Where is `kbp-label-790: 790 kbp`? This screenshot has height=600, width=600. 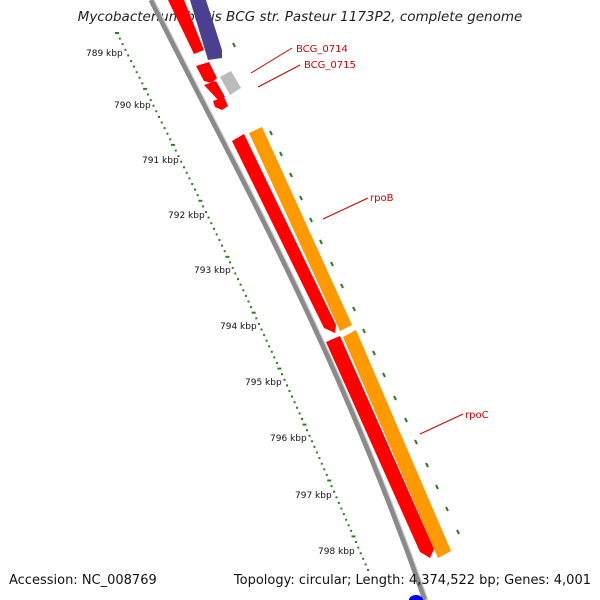 kbp-label-790: 790 kbp is located at coordinates (132, 106).